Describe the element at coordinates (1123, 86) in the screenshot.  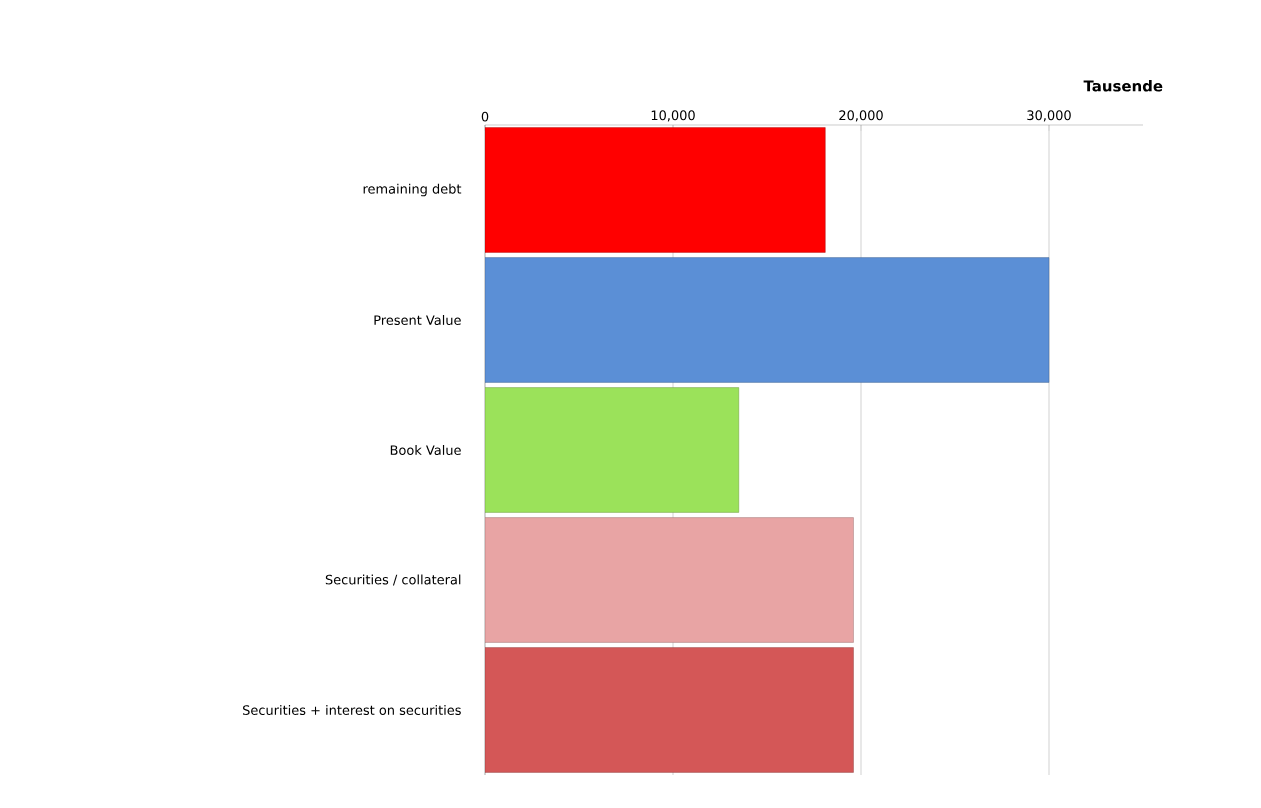
I see `x-axis-title: Tausende` at that location.